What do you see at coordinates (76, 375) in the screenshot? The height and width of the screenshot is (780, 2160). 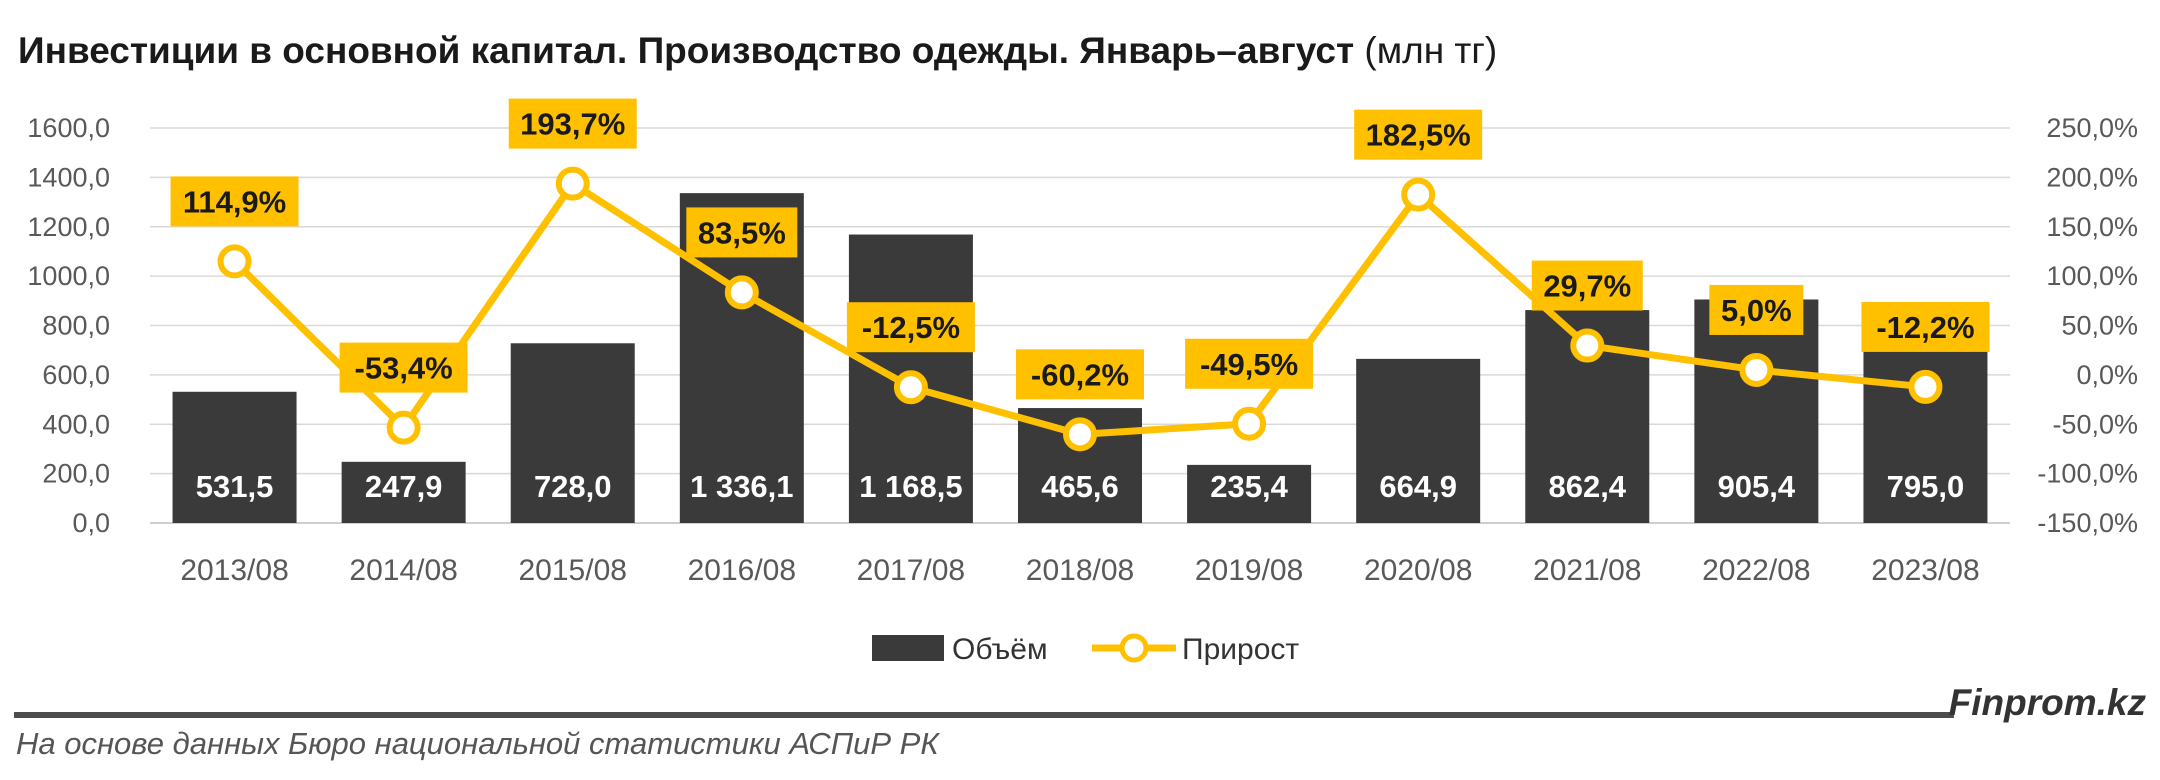 I see `y-left-tick-label: 600,0` at bounding box center [76, 375].